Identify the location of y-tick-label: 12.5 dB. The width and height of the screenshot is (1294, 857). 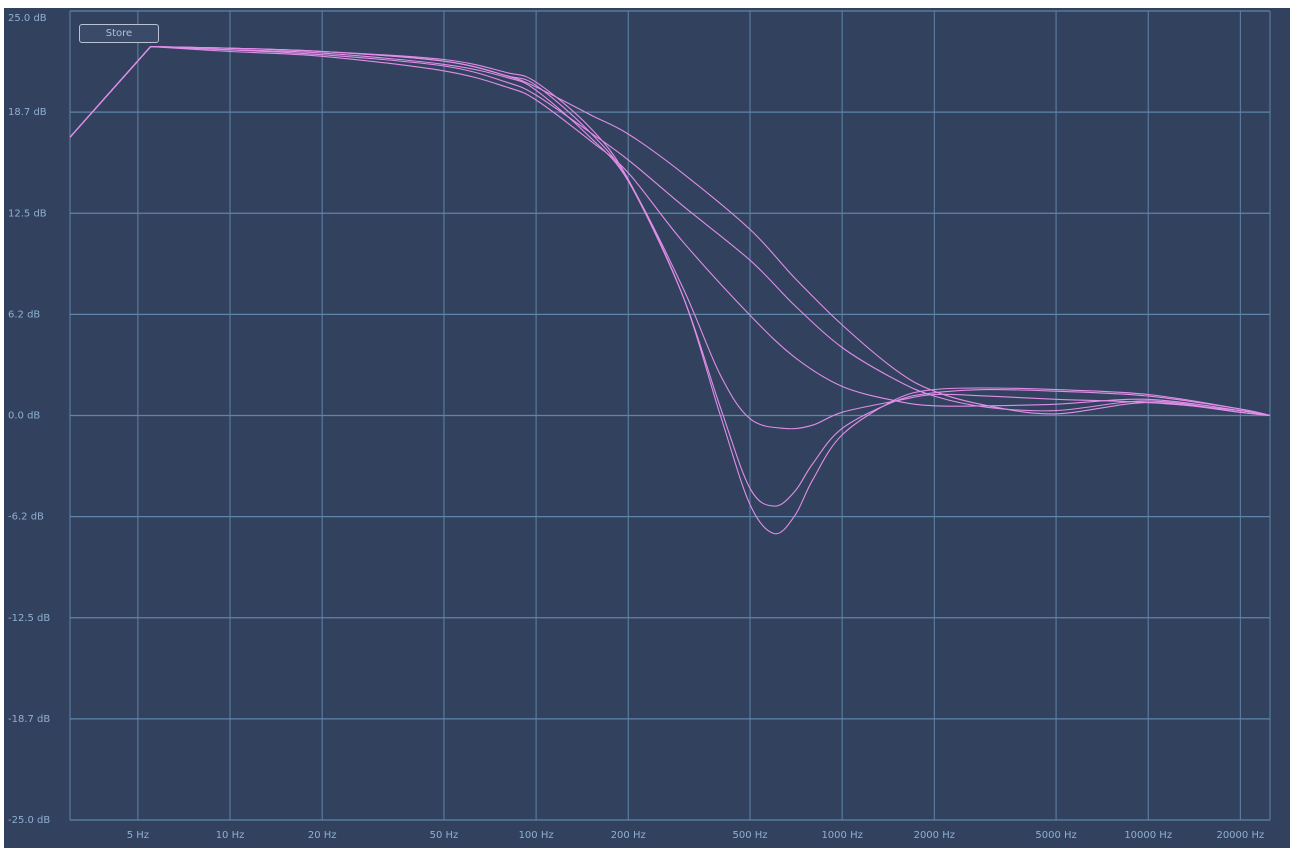
(27, 213).